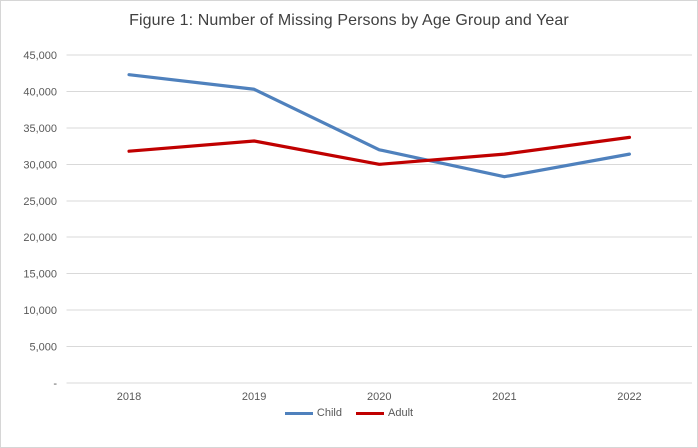  Describe the element at coordinates (40, 165) in the screenshot. I see `y-tick-label: 30,000` at that location.